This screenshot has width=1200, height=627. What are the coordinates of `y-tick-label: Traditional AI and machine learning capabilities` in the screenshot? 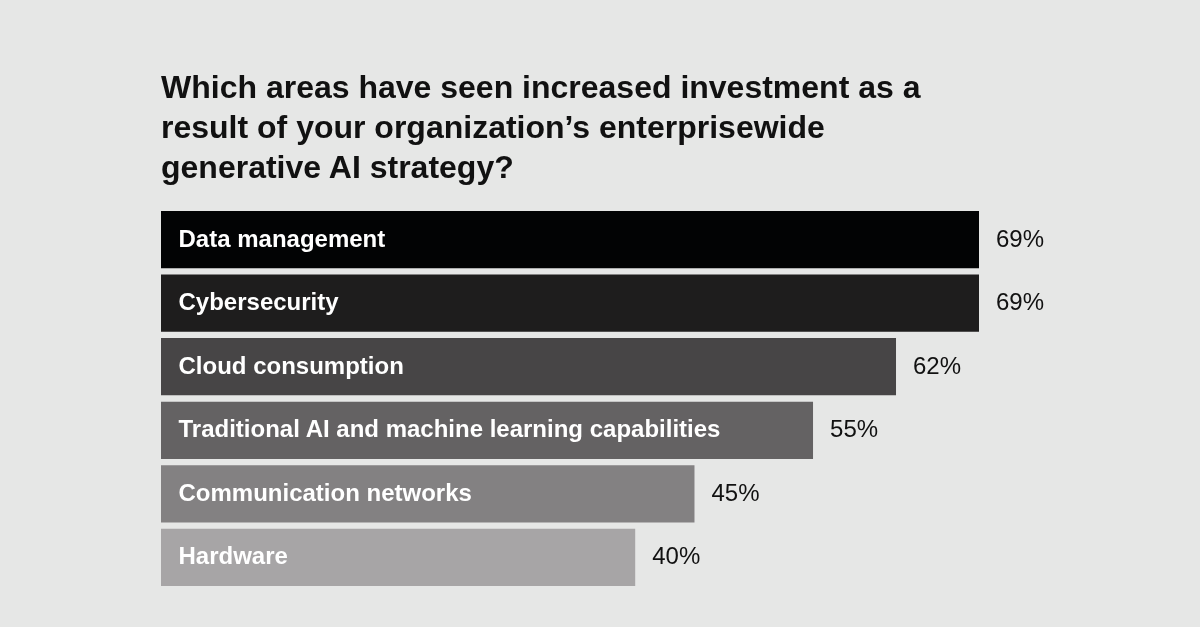 It's located at (449, 429).